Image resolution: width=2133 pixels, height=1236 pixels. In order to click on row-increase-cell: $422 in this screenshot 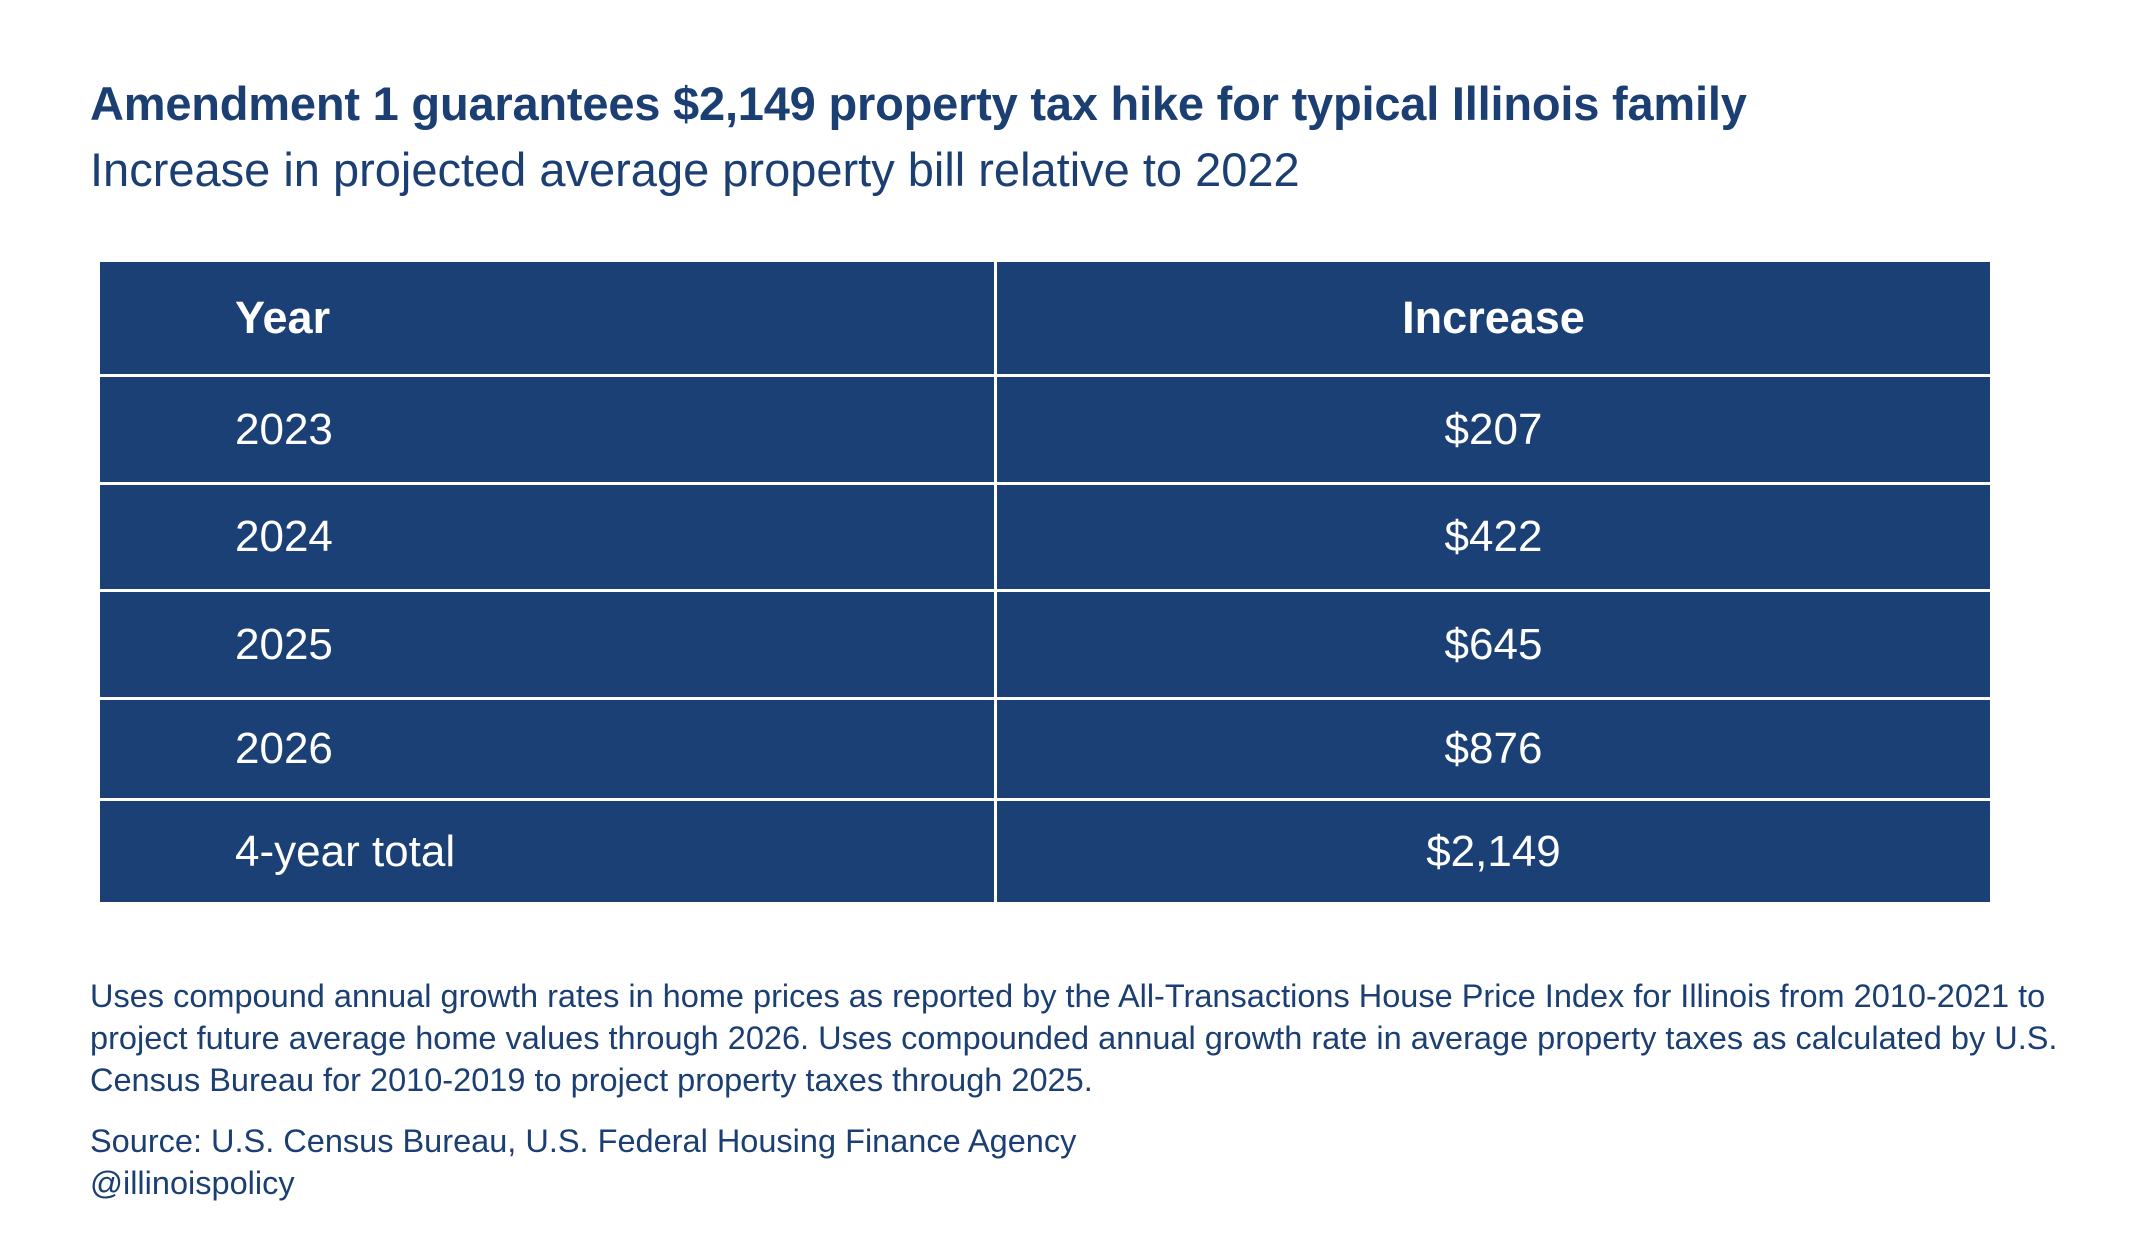, I will do `click(1493, 538)`.